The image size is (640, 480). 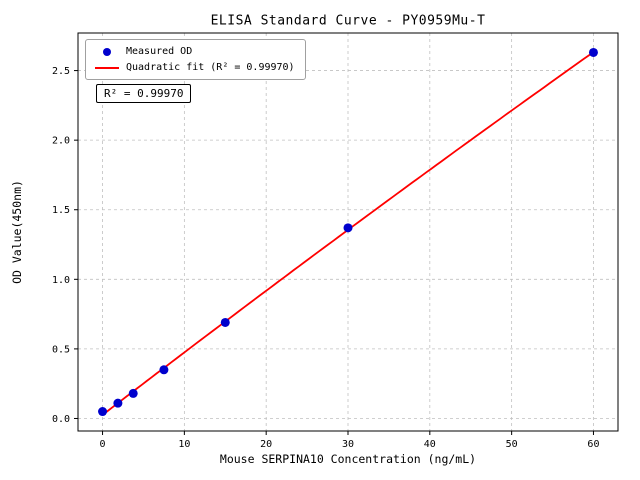 What do you see at coordinates (103, 444) in the screenshot?
I see `x-tick-label: 0` at bounding box center [103, 444].